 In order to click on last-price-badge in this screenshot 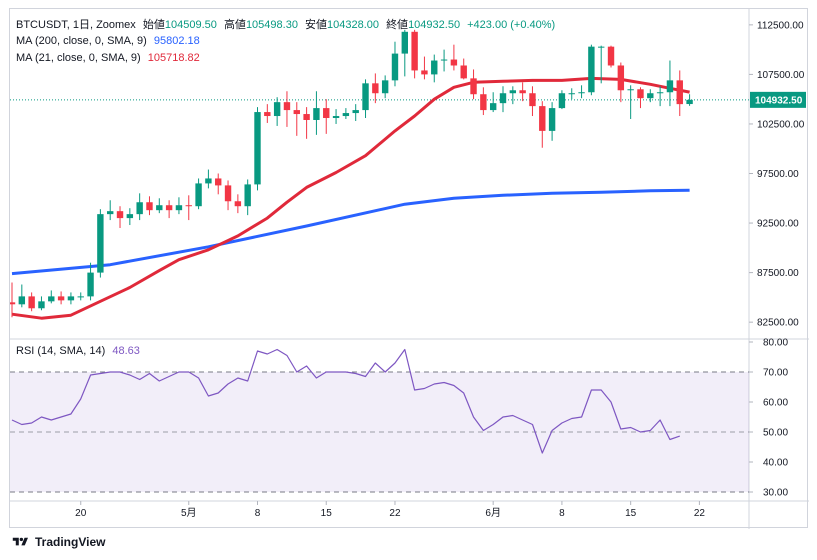, I will do `click(778, 99)`.